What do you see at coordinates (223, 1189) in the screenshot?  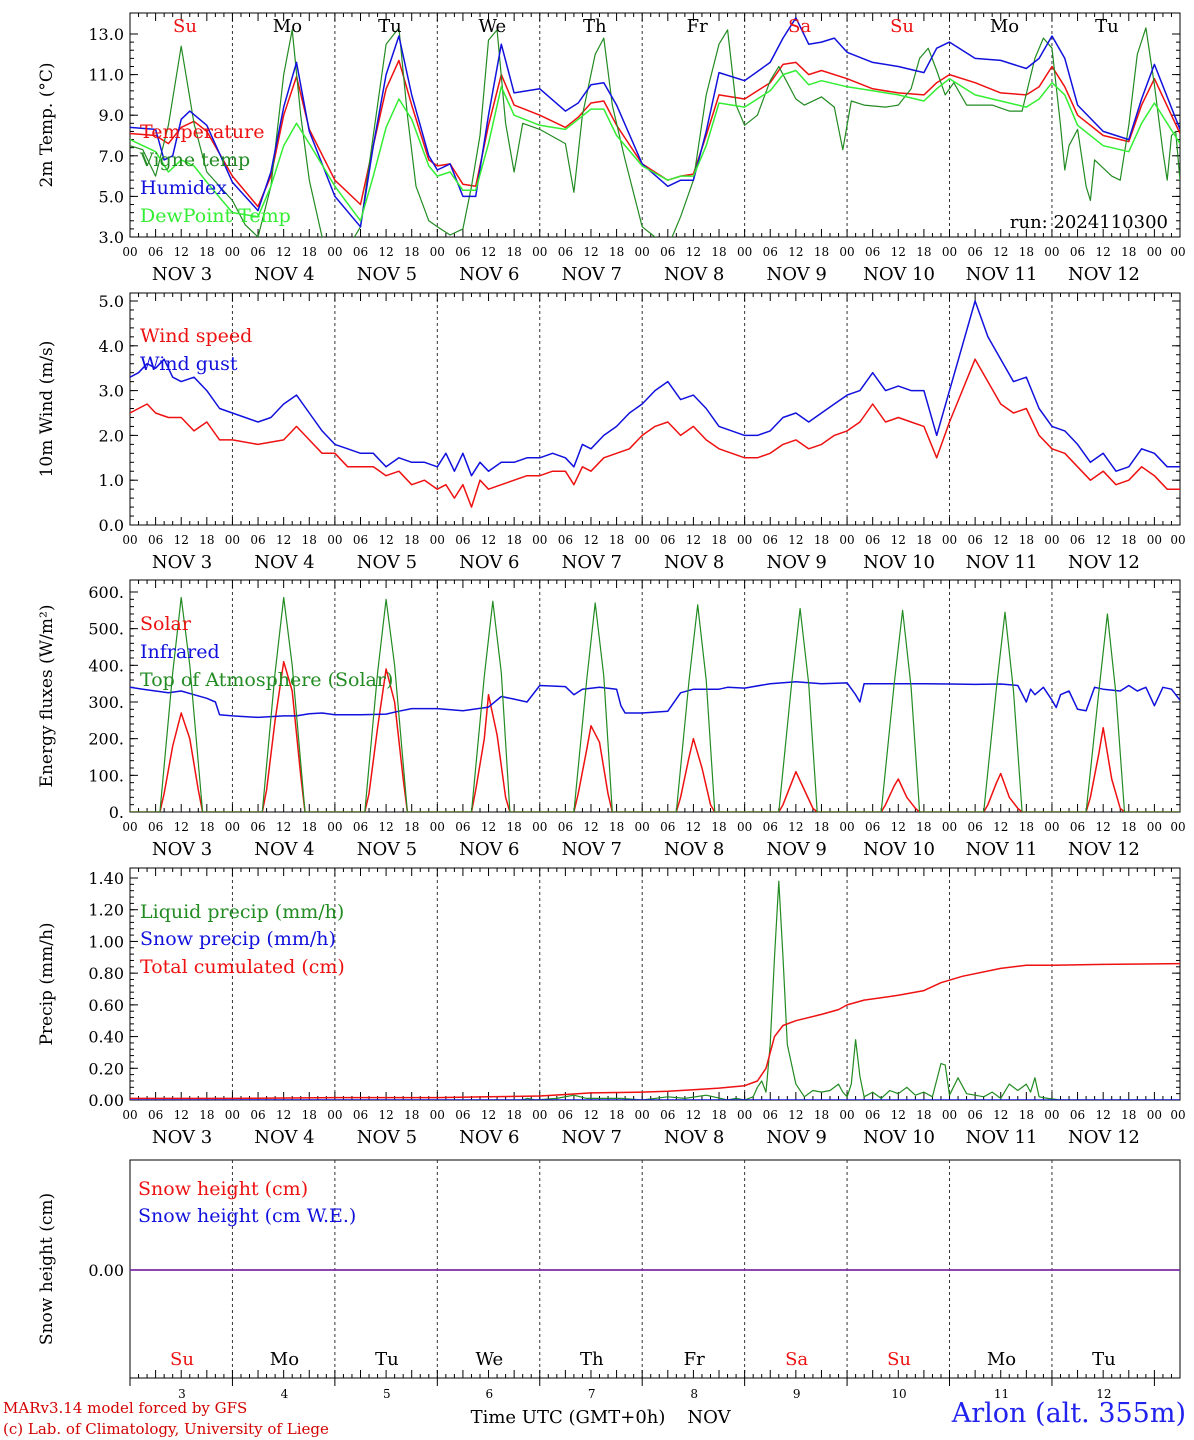 I see `legend-entry: Snow height (cm)` at bounding box center [223, 1189].